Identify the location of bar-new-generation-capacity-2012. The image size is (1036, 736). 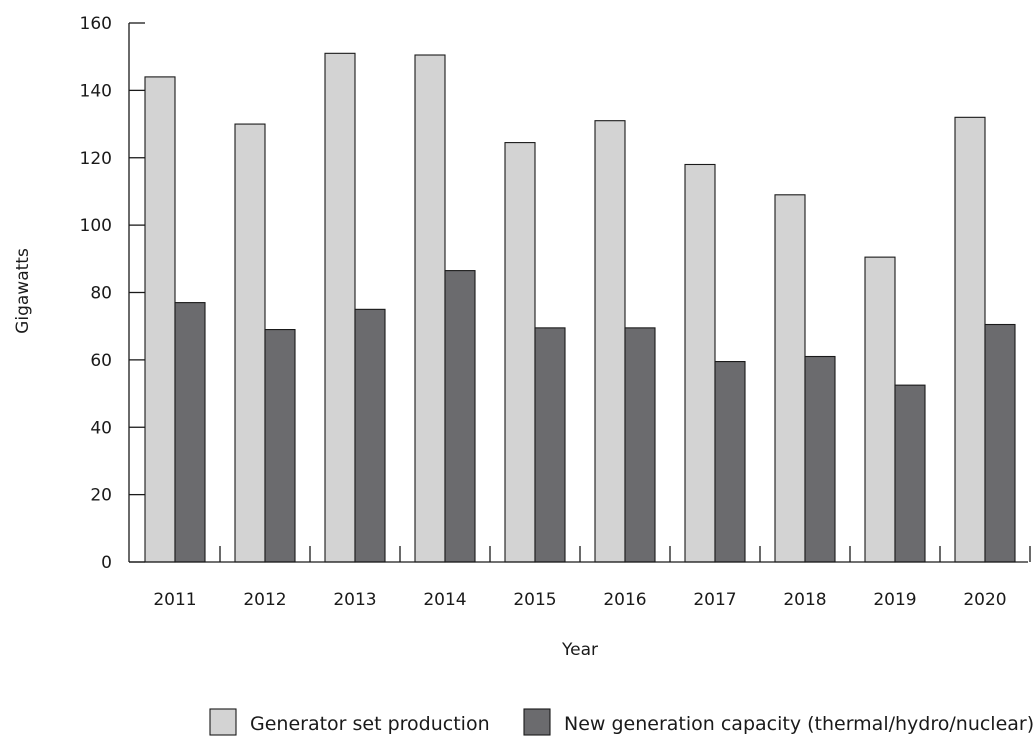
(280, 446).